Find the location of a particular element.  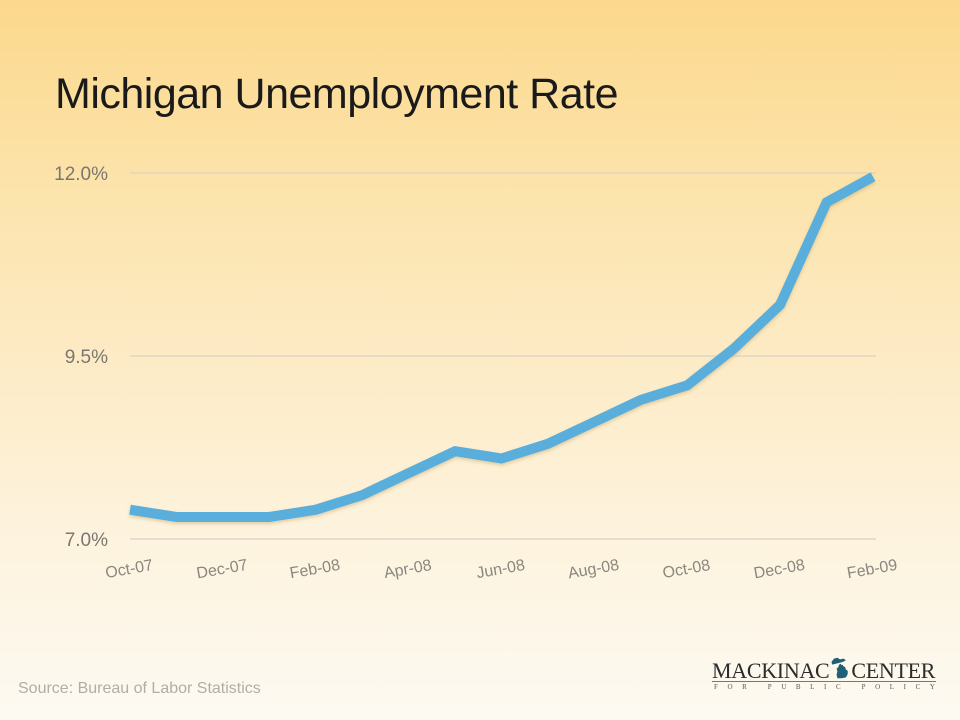

logo-word-right: CENTER is located at coordinates (893, 670).